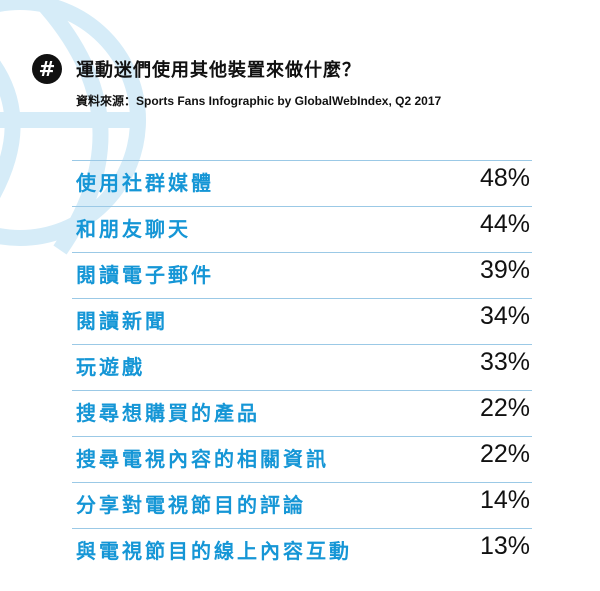  What do you see at coordinates (302, 321) in the screenshot?
I see `table-row: 閱讀新聞 34%` at bounding box center [302, 321].